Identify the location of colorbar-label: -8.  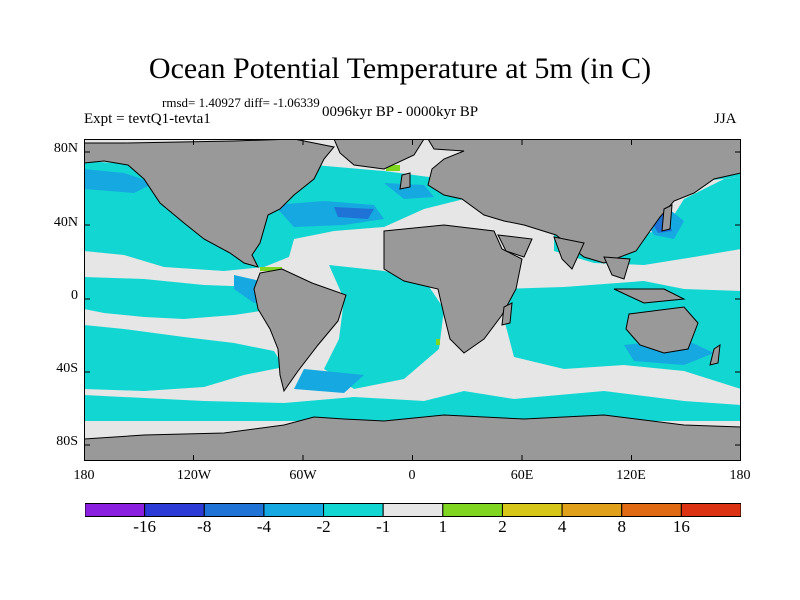
(204, 526).